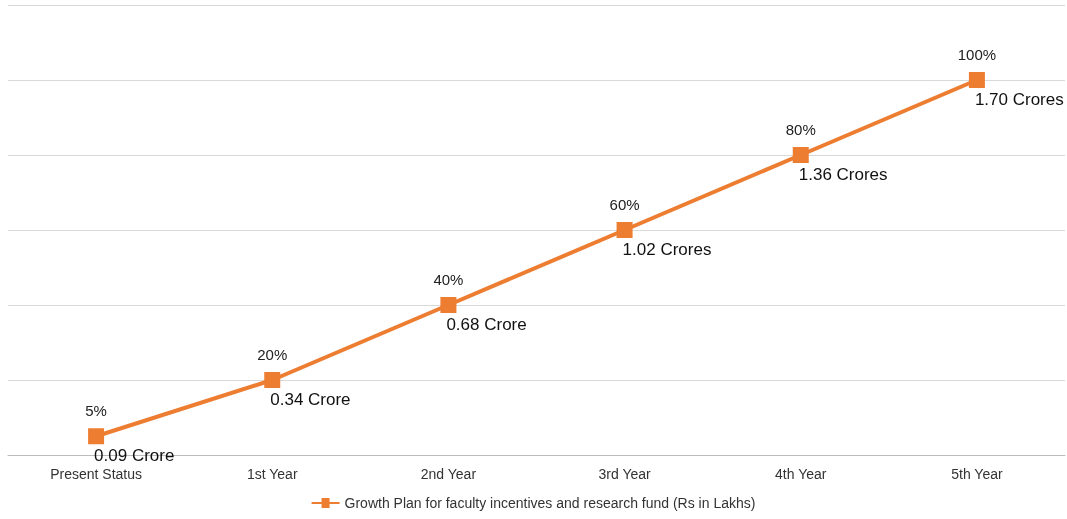 The width and height of the screenshot is (1067, 519). I want to click on x-tick-label: Present Status, so click(96, 474).